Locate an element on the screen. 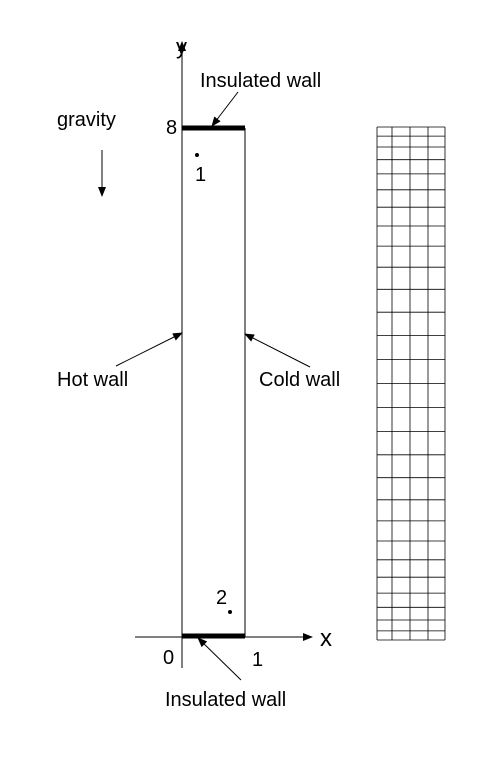 This screenshot has width=496, height=758. bottom-wall-label: Insulated wall is located at coordinates (225, 700).